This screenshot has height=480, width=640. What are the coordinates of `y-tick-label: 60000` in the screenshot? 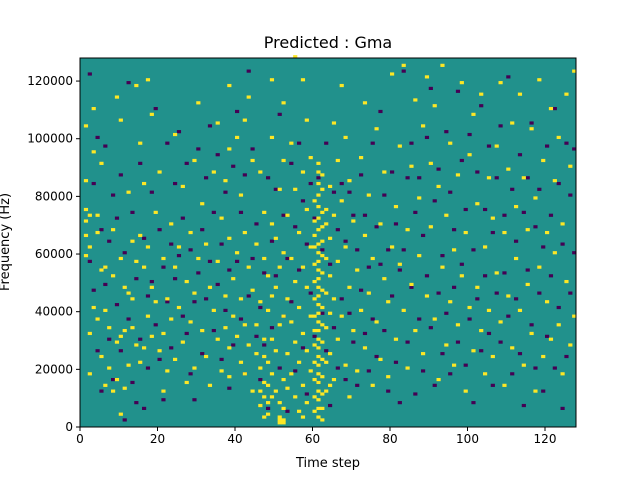 It's located at (54, 254).